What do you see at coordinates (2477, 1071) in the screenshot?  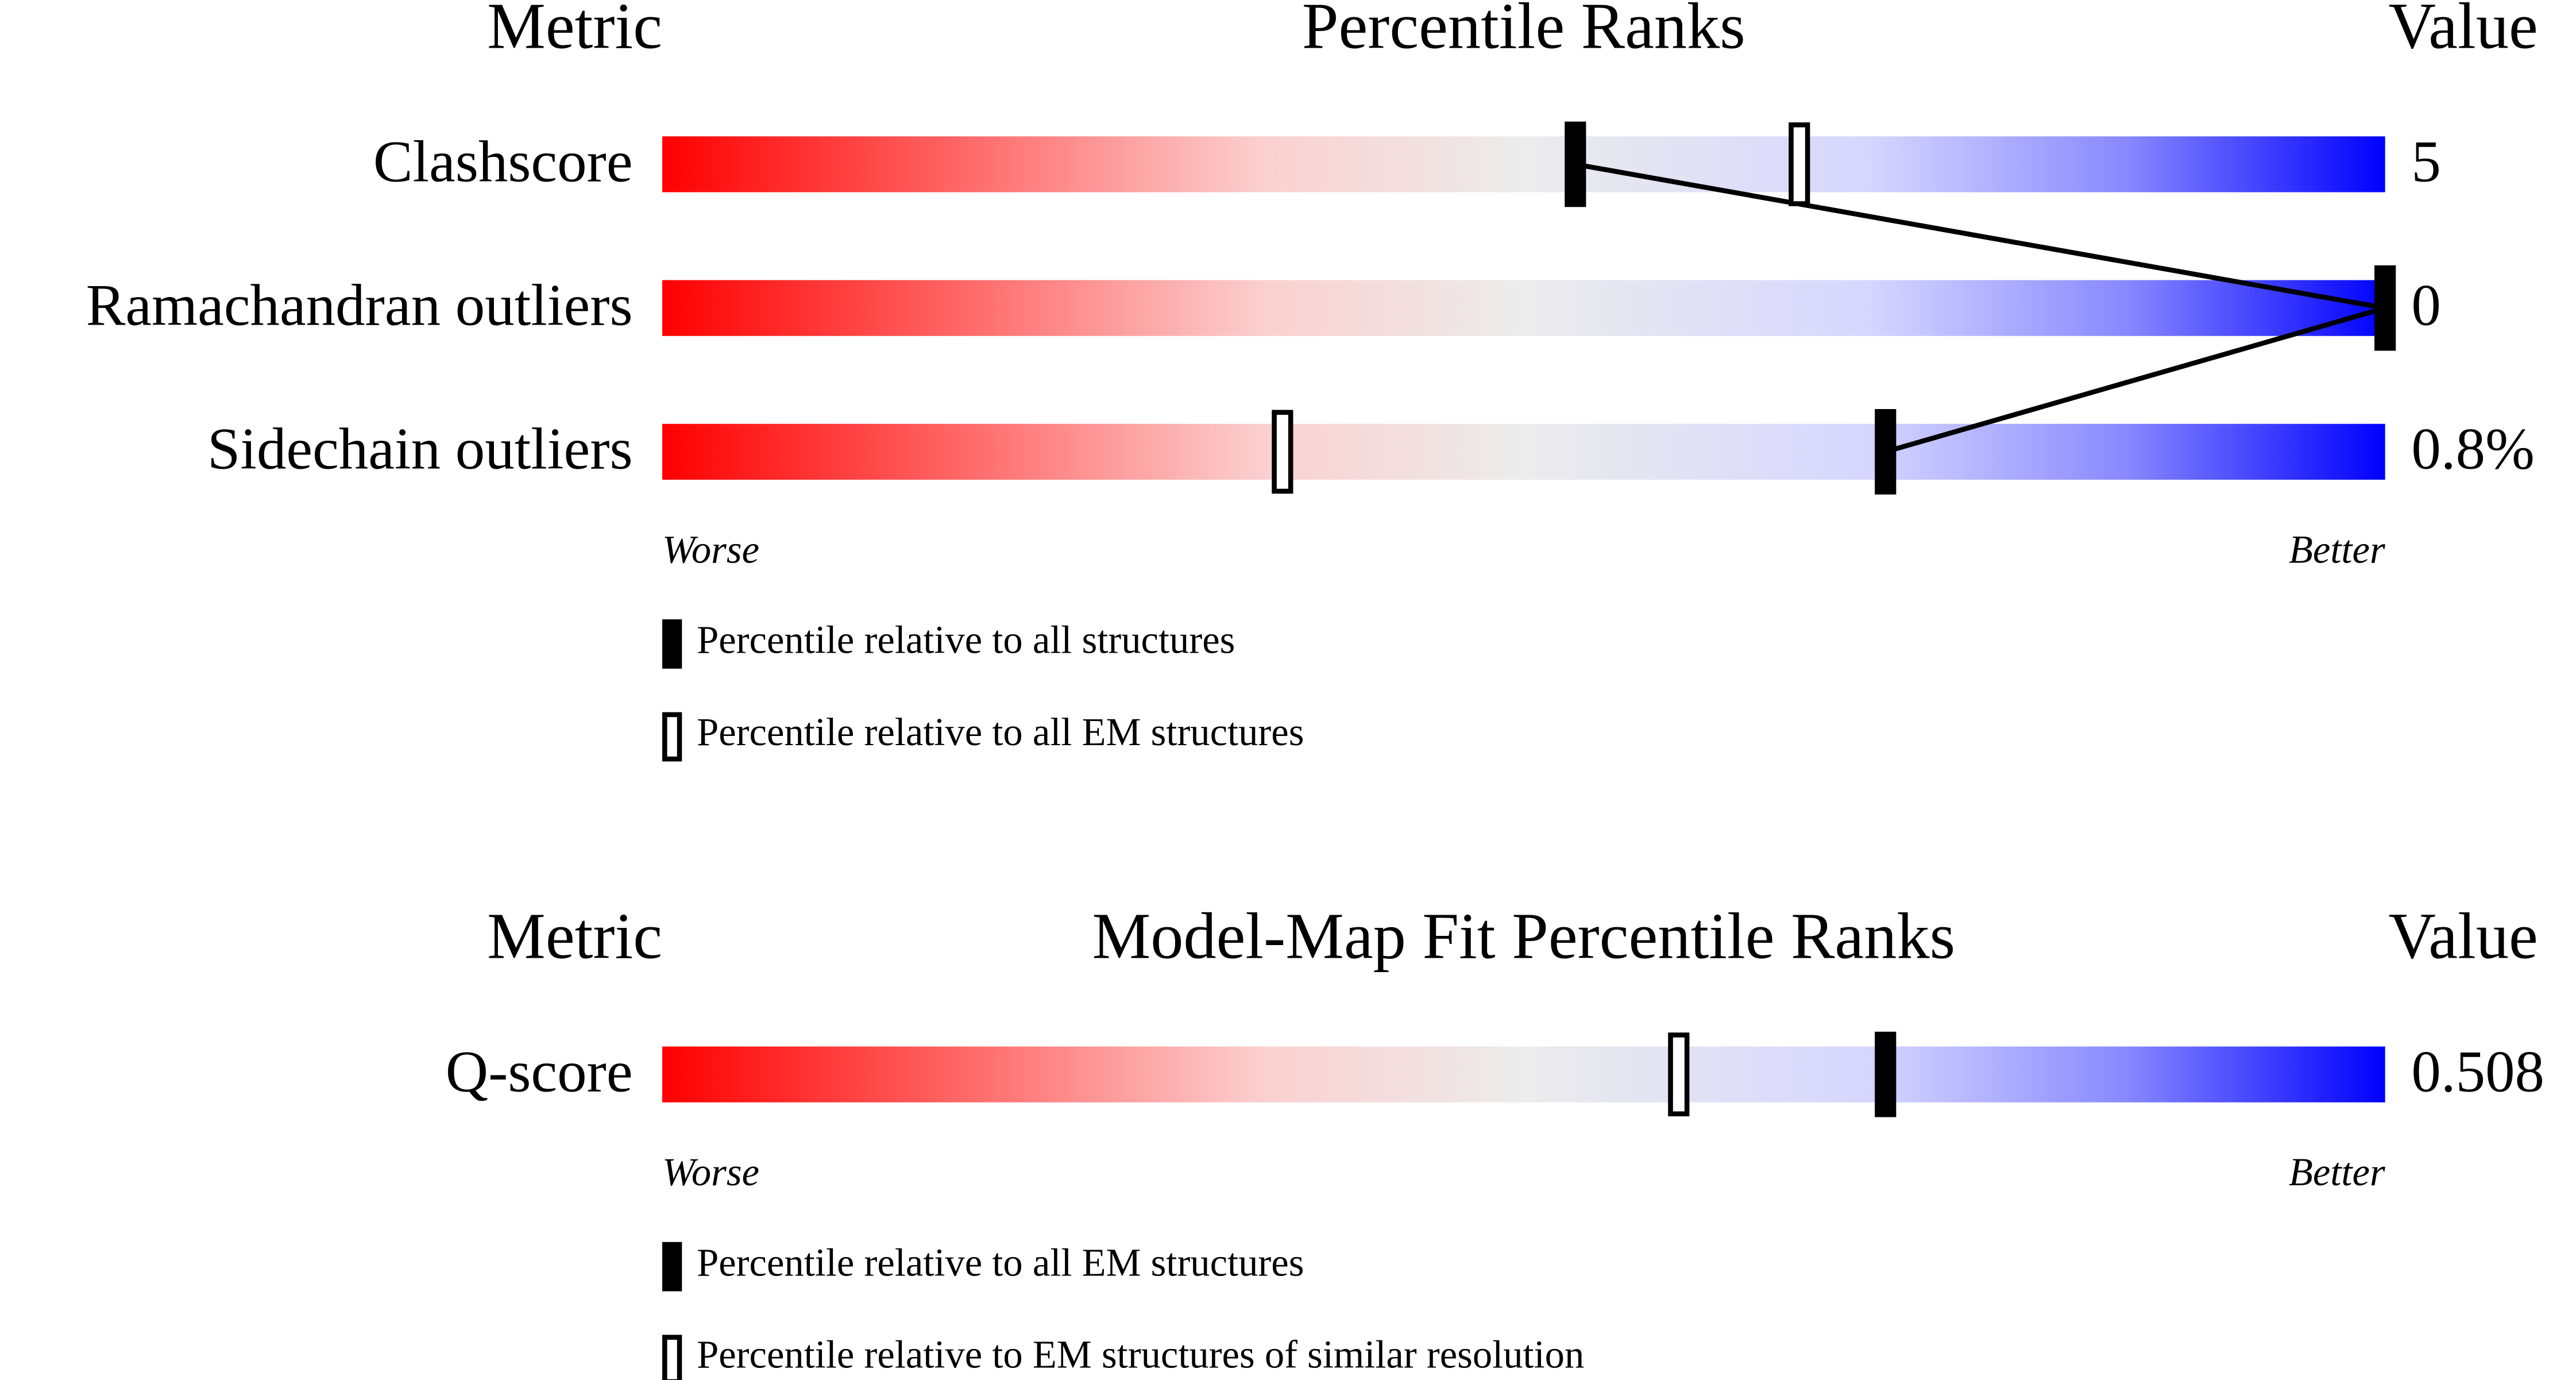 I see `metric-value: 0.508` at bounding box center [2477, 1071].